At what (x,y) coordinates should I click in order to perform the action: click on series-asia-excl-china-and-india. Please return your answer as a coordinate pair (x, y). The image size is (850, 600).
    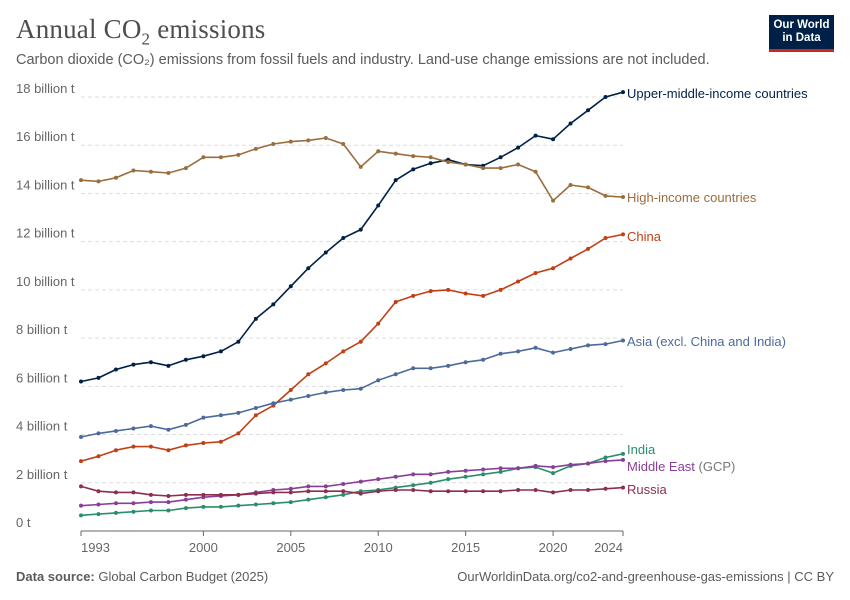
    Looking at the image, I should click on (352, 388).